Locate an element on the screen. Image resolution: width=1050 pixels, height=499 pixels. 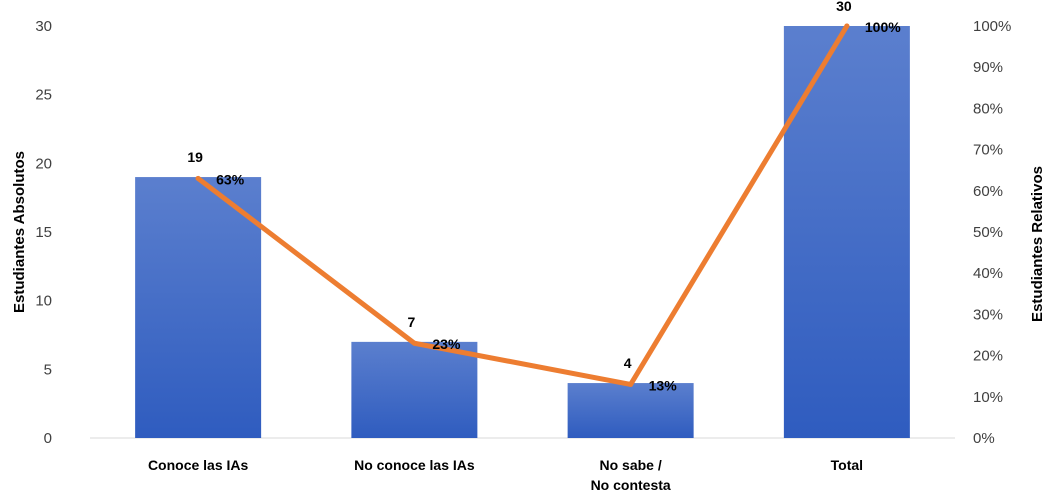
y2-tick-label: 10% is located at coordinates (988, 397).